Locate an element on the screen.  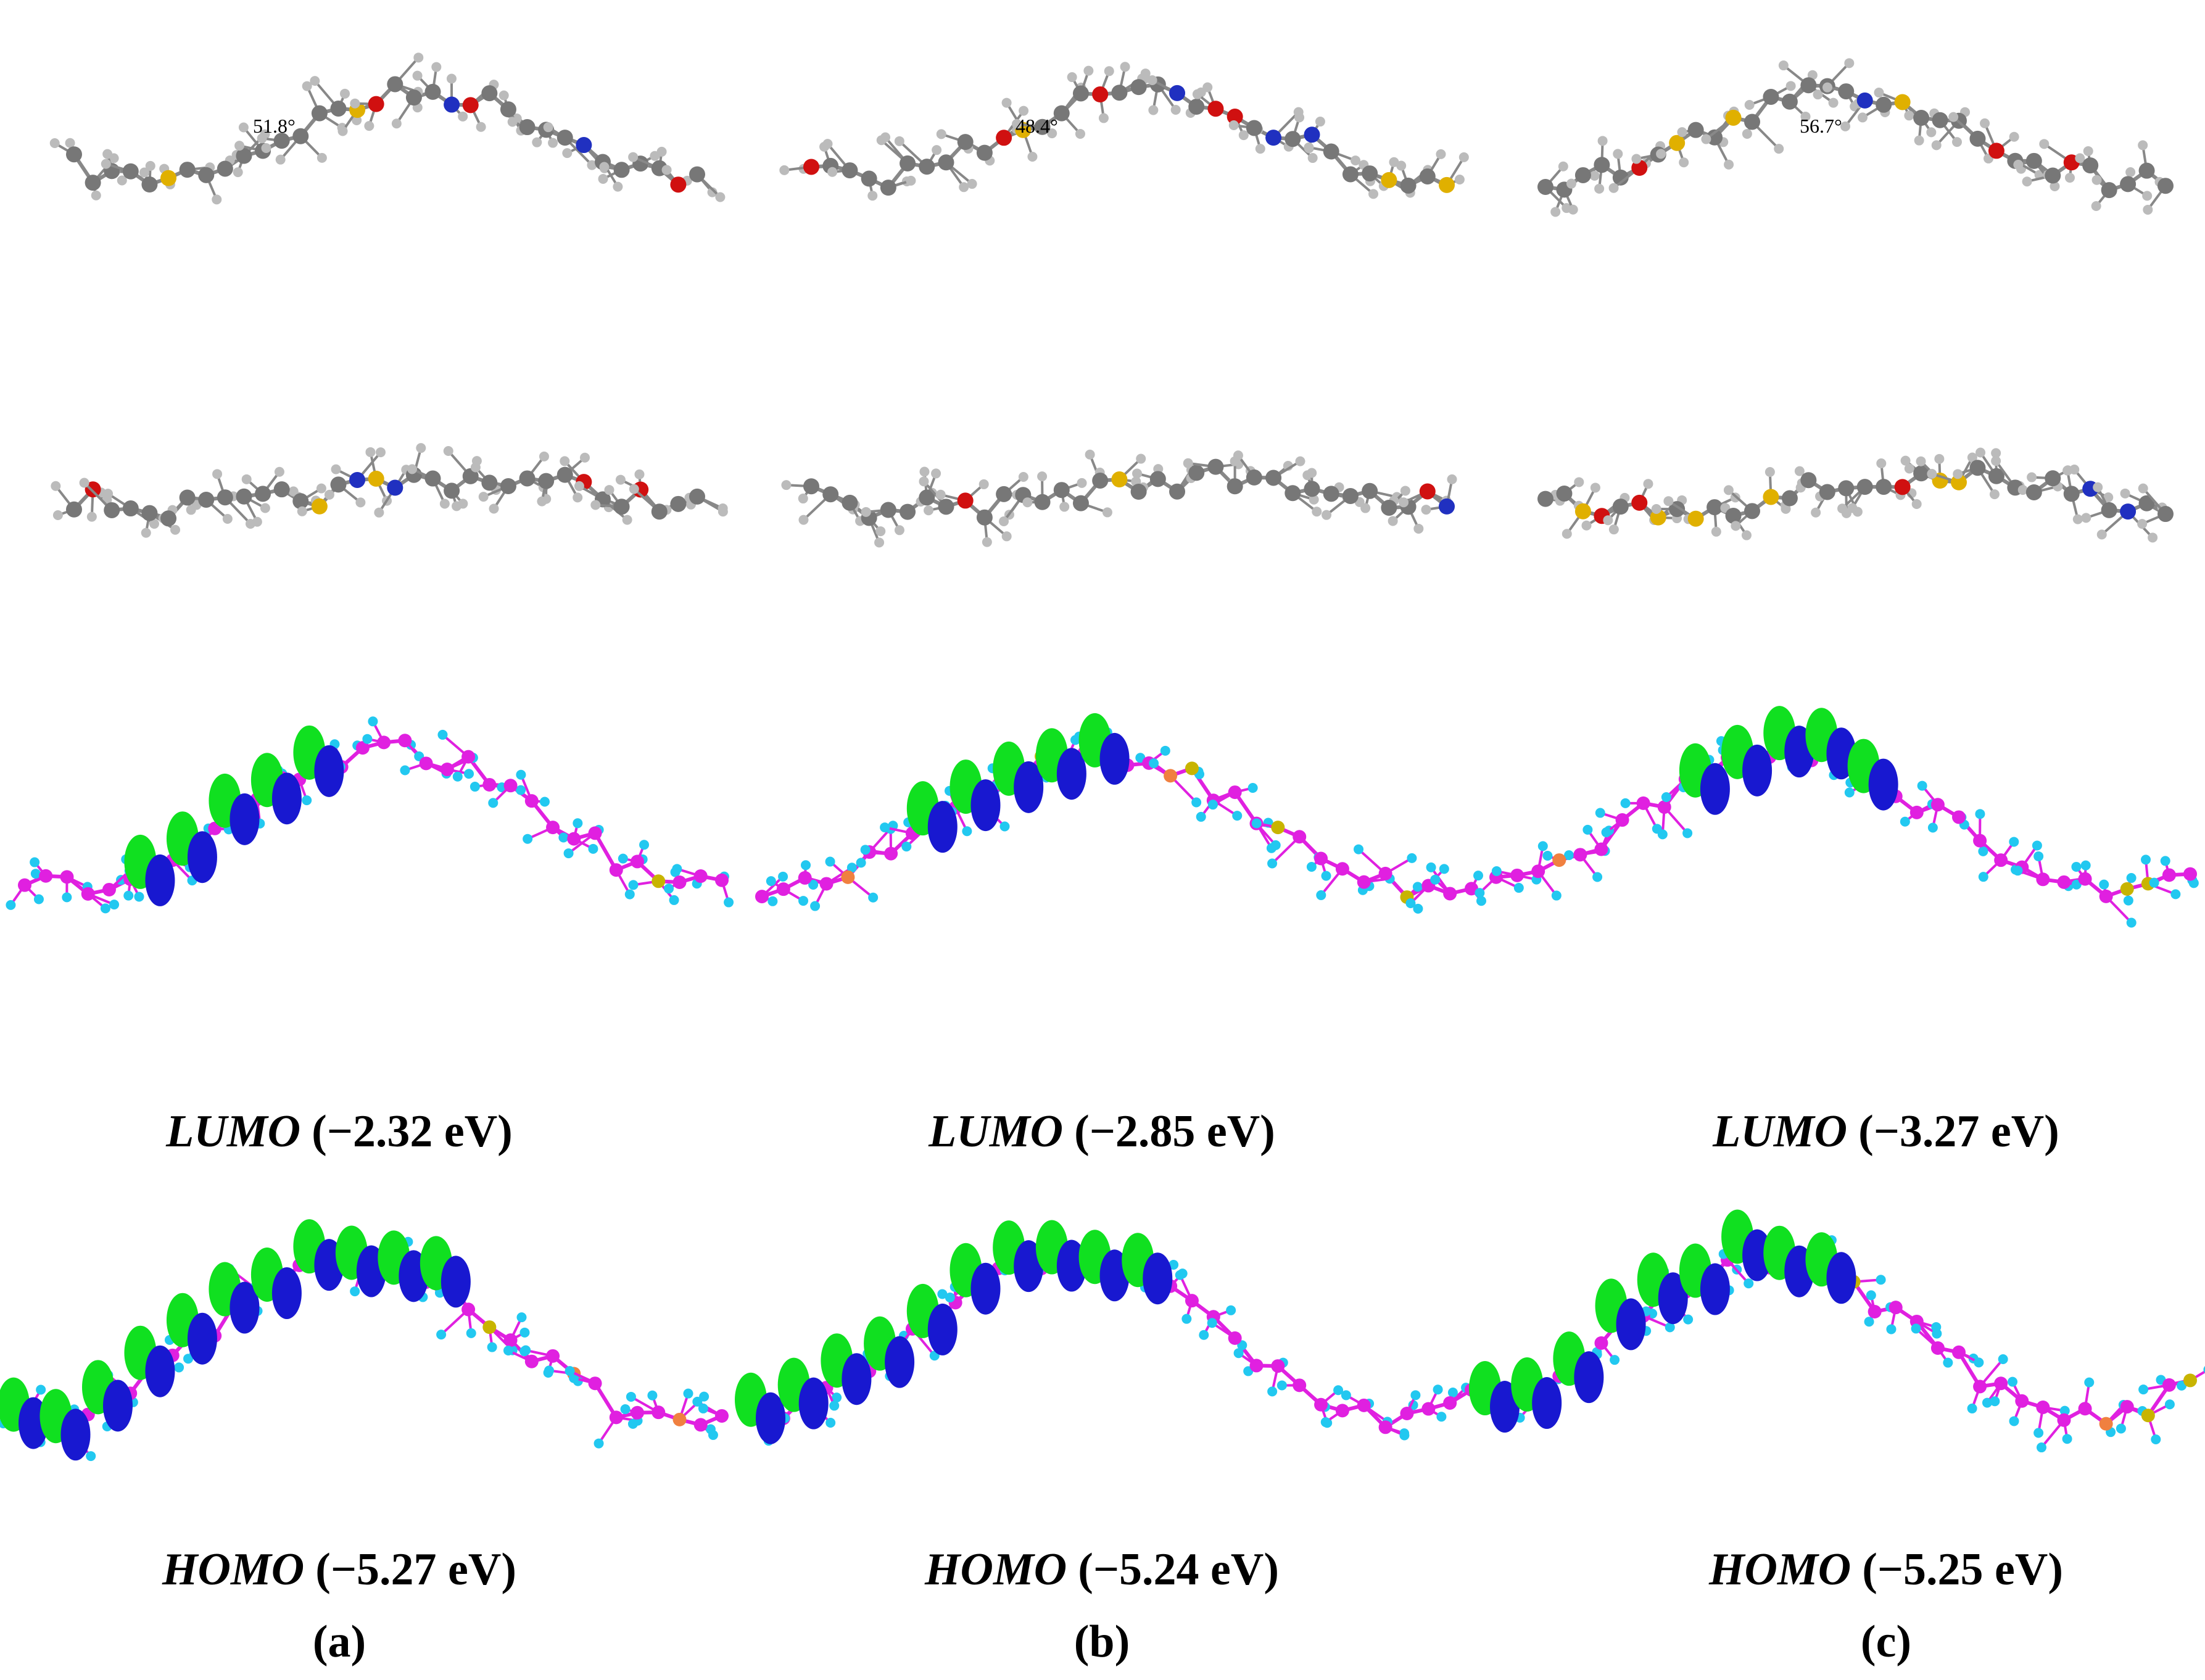
orbital-energy: (−5.25 eV) is located at coordinates (1962, 1569).